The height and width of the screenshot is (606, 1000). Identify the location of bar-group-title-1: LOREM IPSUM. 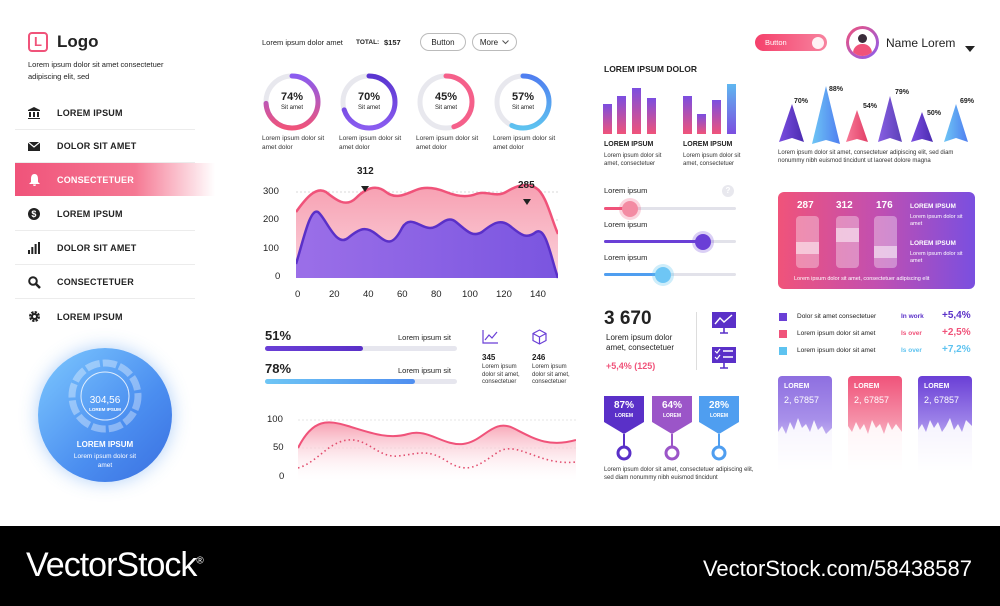
(629, 144).